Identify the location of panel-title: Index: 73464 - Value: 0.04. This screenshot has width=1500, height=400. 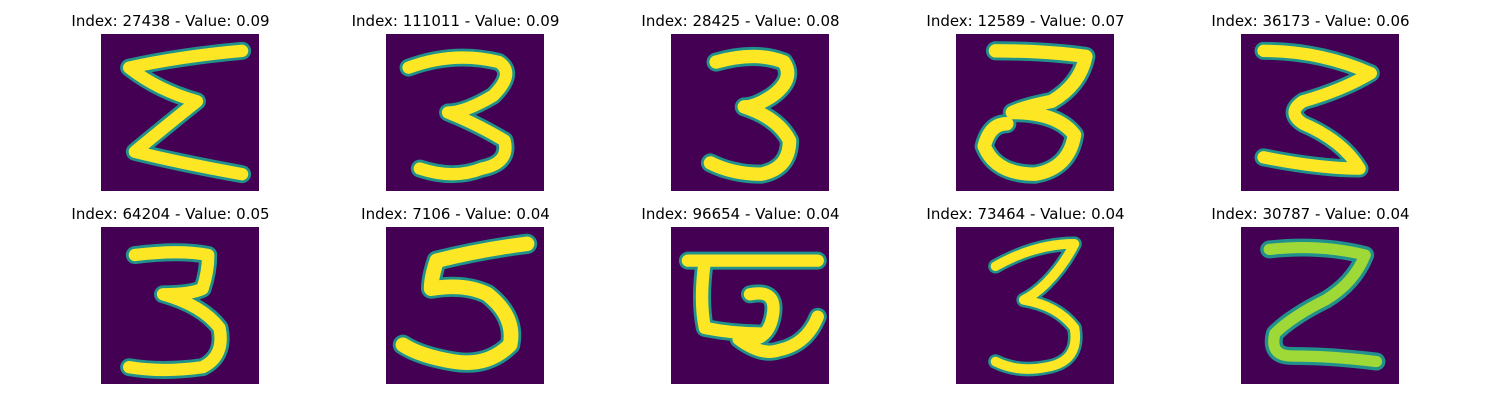
(1025, 214).